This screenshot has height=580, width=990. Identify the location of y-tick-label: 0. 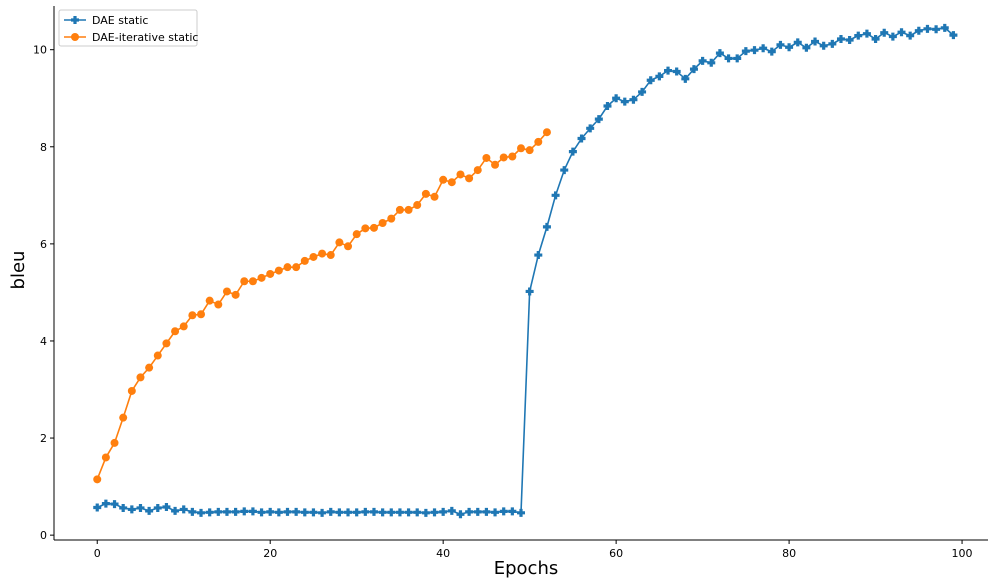
(43, 535).